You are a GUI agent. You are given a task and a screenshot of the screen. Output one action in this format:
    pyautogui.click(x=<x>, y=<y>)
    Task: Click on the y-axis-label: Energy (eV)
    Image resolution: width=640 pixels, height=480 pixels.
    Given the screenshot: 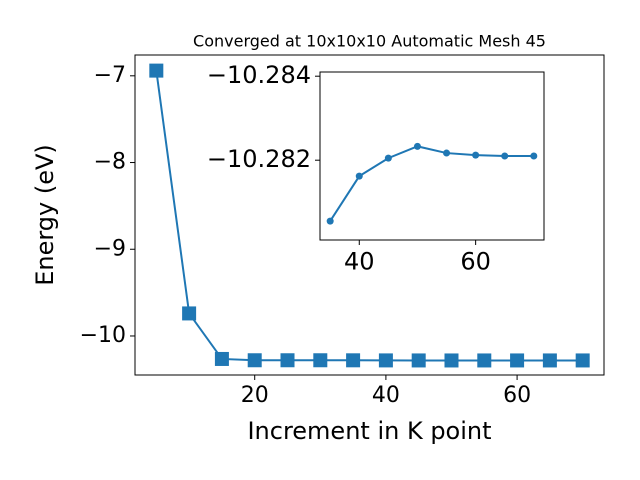 What is the action you would take?
    pyautogui.click(x=45, y=215)
    